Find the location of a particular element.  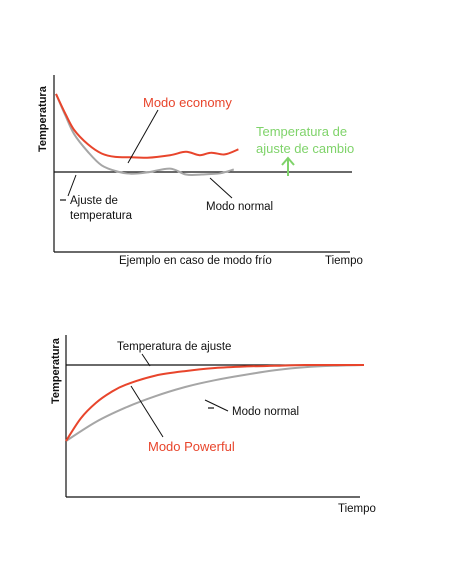

leader-powerful is located at coordinates (147, 411).